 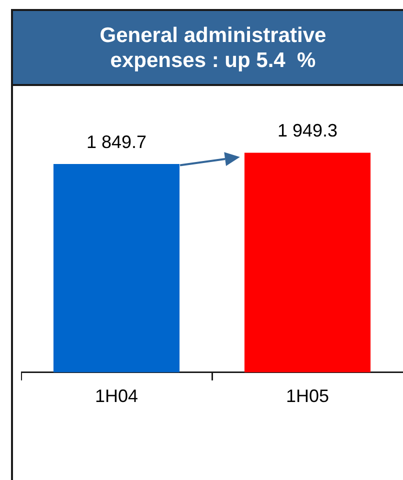 What do you see at coordinates (308, 396) in the screenshot?
I see `x-tick-label: 1H05` at bounding box center [308, 396].